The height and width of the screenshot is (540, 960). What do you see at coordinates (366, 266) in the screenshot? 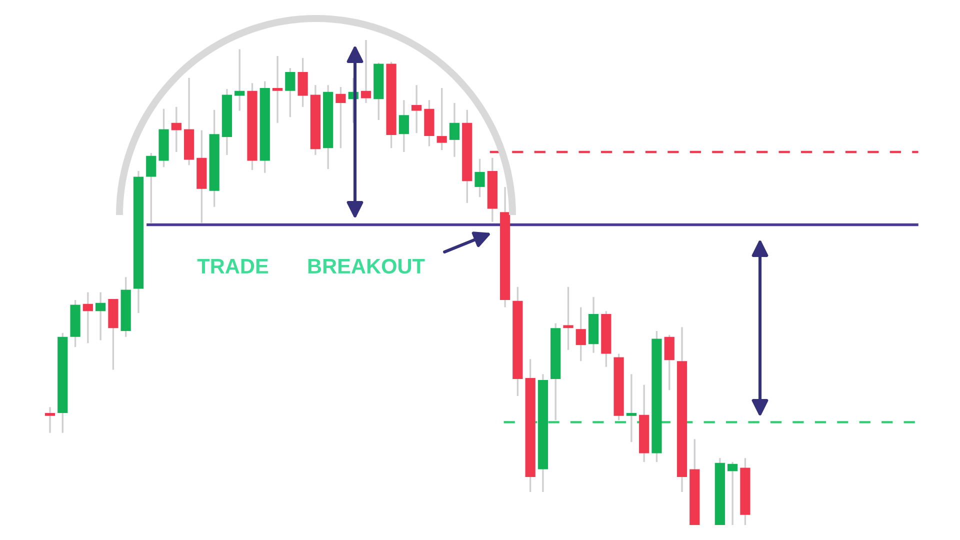
I see `annotation: BREAKOUT` at bounding box center [366, 266].